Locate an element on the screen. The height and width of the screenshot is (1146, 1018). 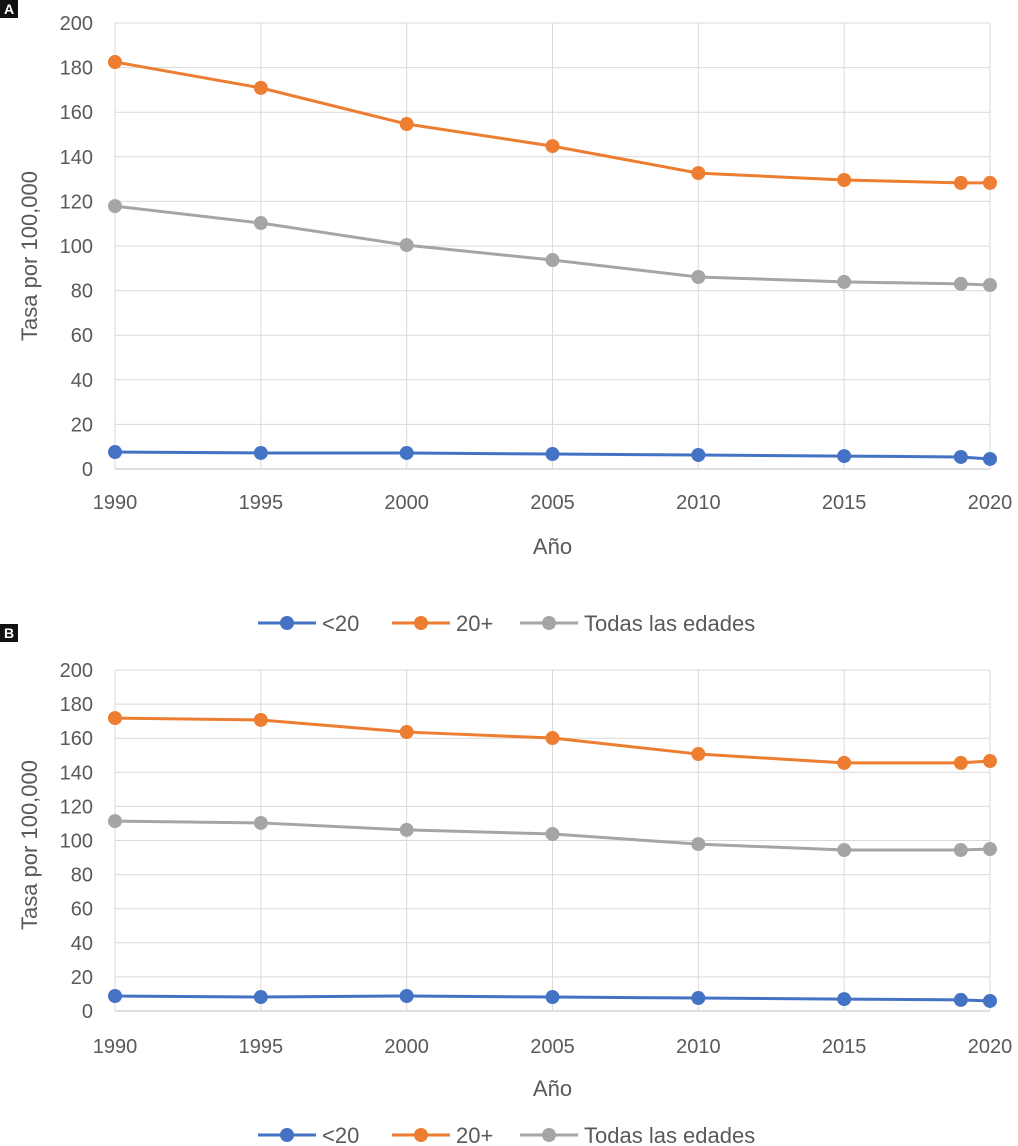
chart-a-x-tick-label: 1990 is located at coordinates (115, 503).